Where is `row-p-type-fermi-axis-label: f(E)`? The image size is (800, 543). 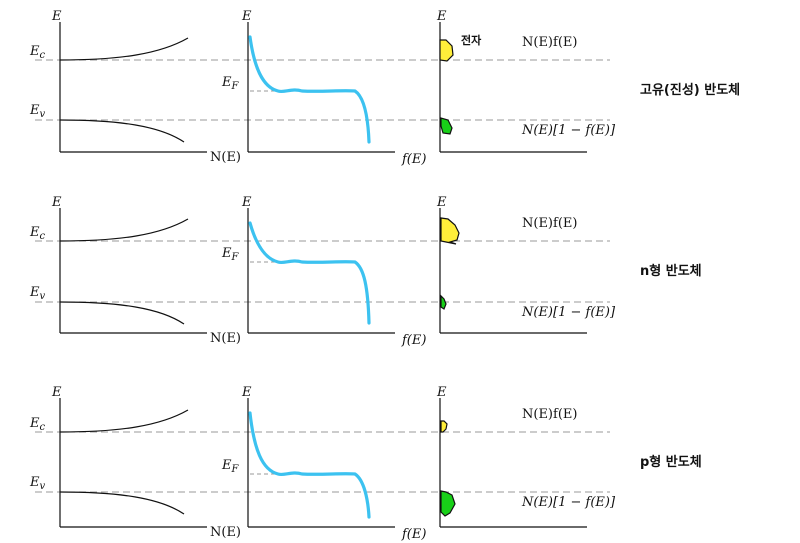
row-p-type-fermi-axis-label: f(E) is located at coordinates (414, 534).